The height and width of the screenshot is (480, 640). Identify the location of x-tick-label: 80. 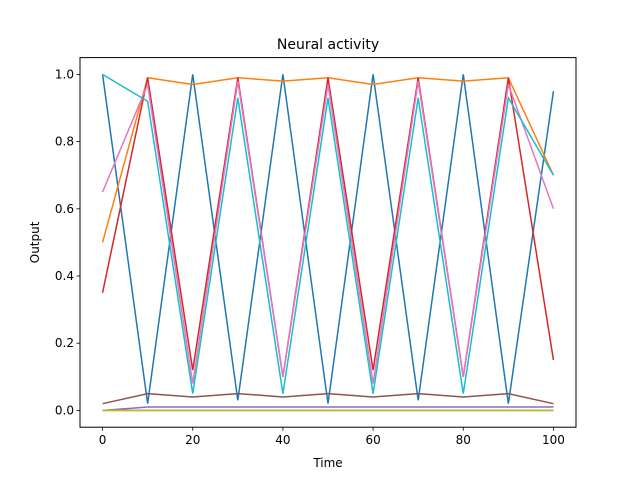
(463, 440).